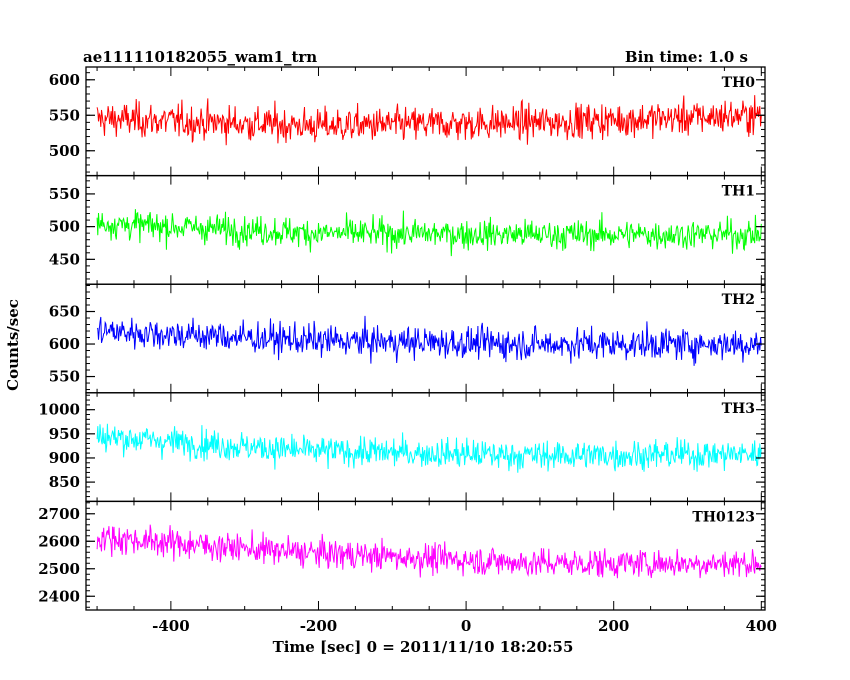 The height and width of the screenshot is (680, 850). What do you see at coordinates (64, 312) in the screenshot?
I see `y-tick-label: 650` at bounding box center [64, 312].